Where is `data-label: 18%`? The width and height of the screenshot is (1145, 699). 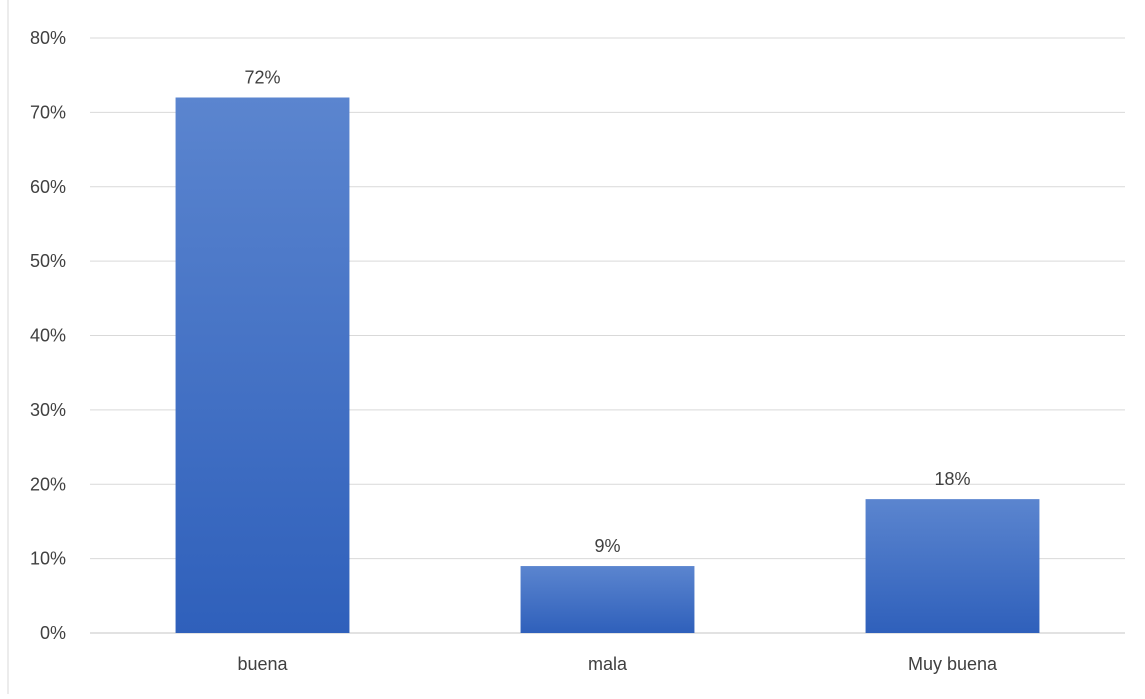 data-label: 18% is located at coordinates (952, 479).